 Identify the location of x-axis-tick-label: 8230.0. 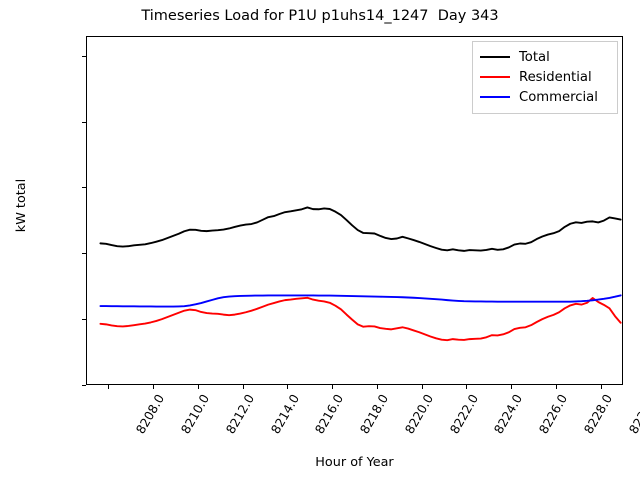
(633, 414).